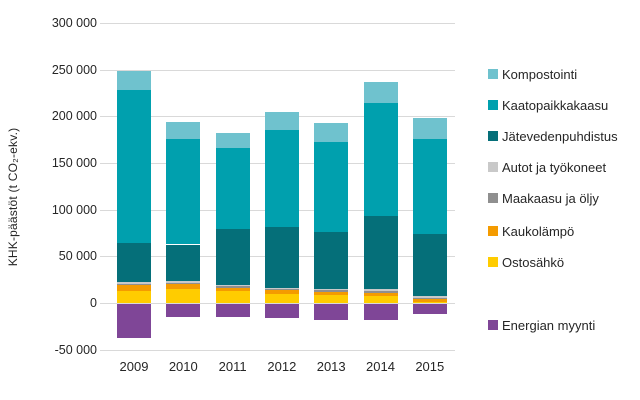  What do you see at coordinates (74, 209) in the screenshot?
I see `y-tick-label: 100 000` at bounding box center [74, 209].